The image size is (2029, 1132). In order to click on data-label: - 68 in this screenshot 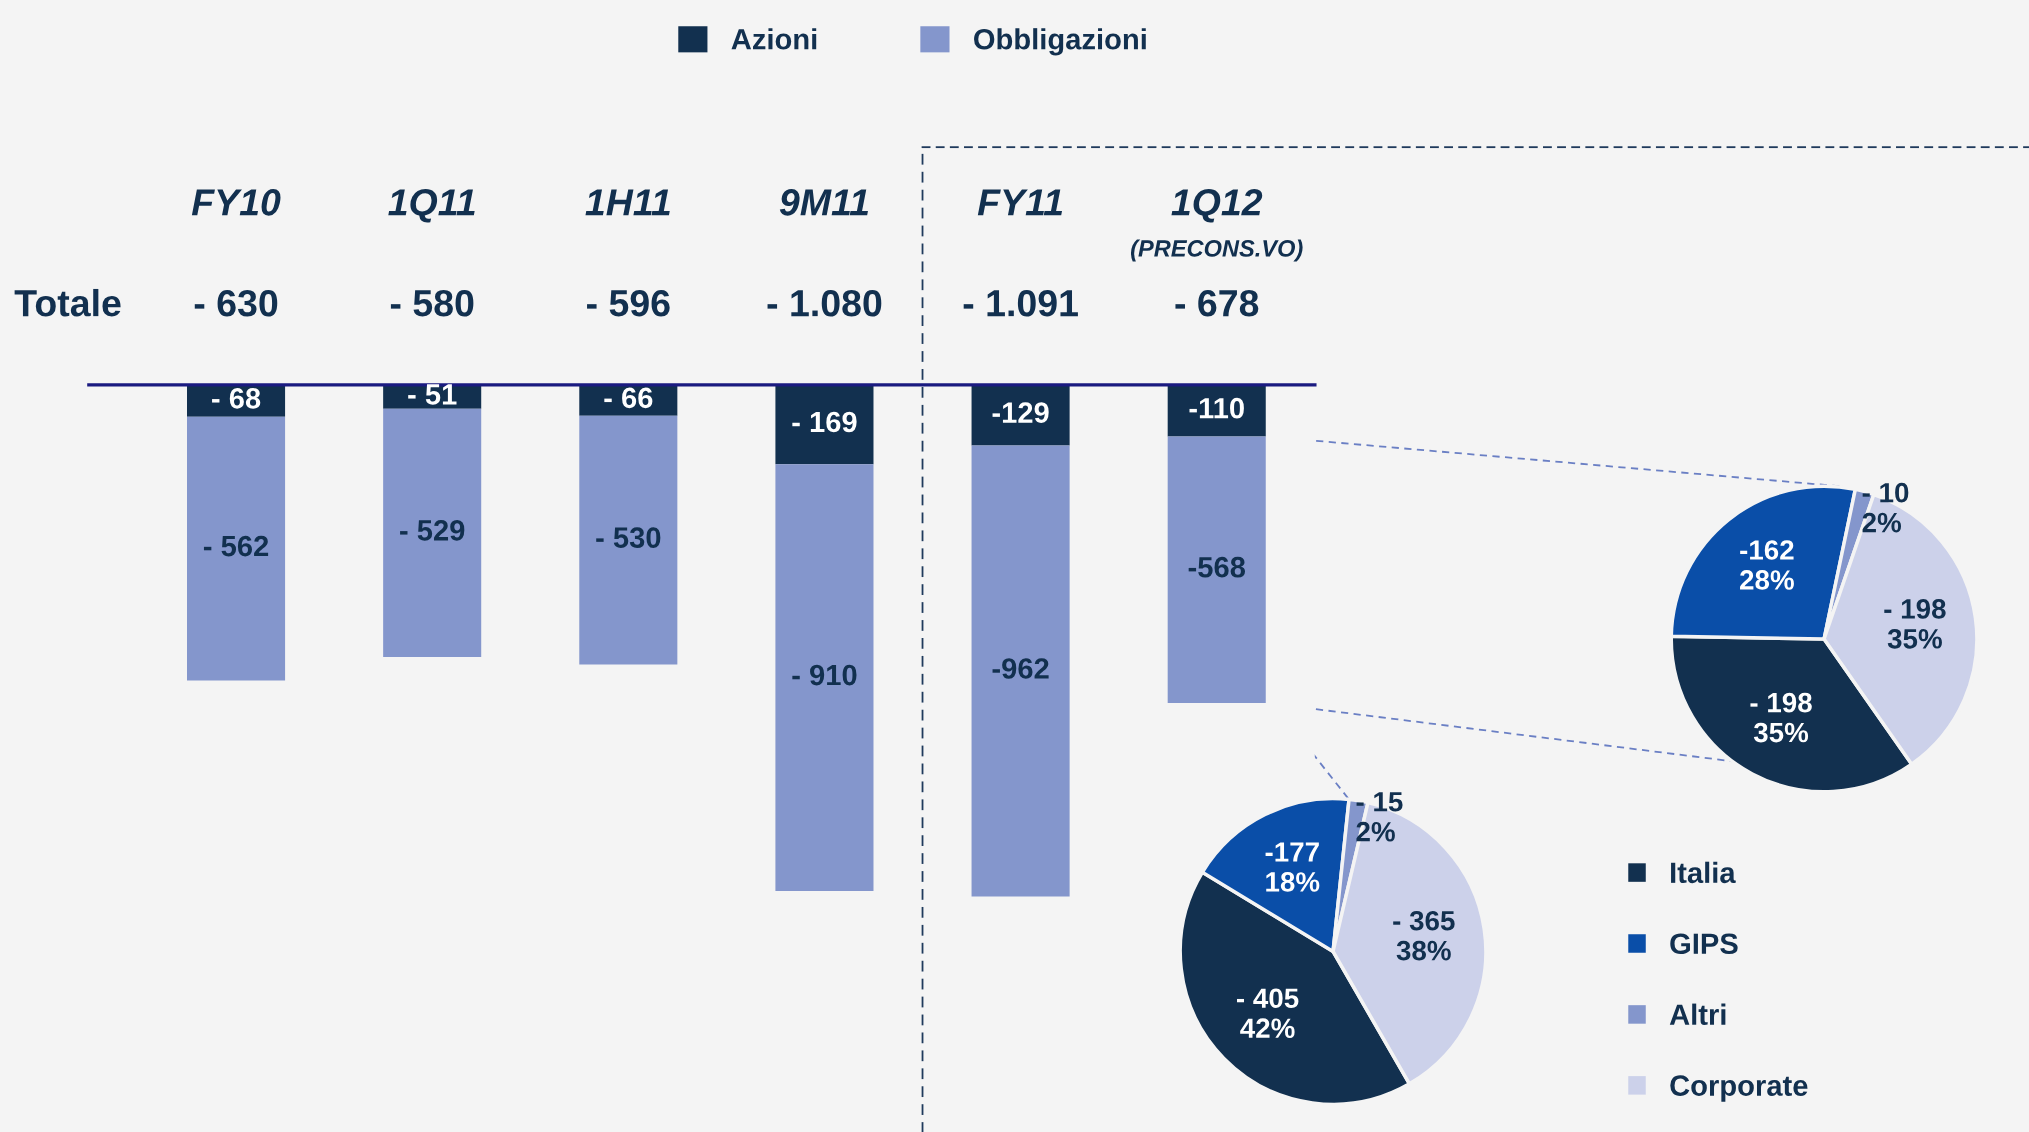, I will do `click(236, 398)`.